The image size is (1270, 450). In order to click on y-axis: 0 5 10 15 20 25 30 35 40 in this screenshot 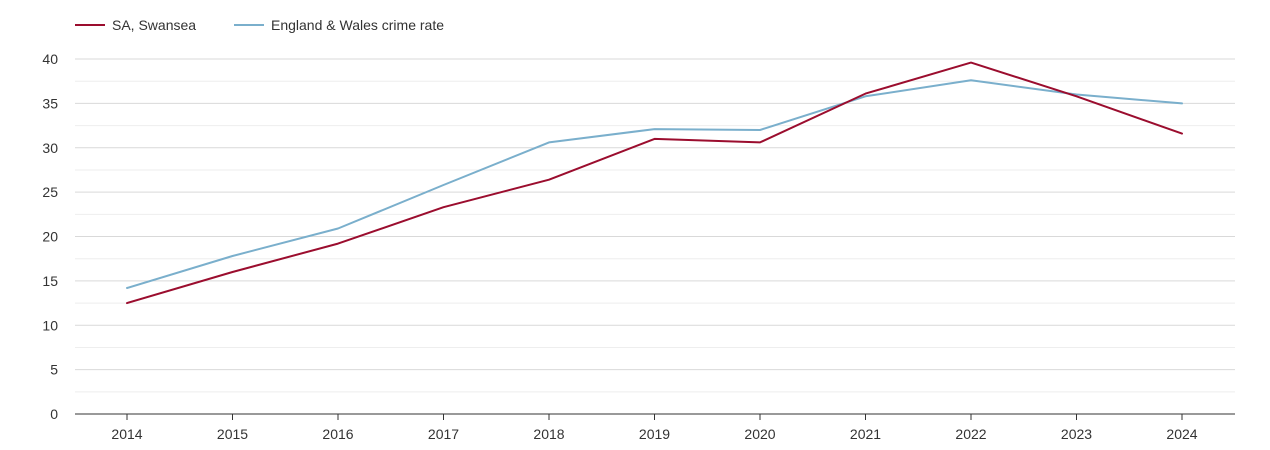, I will do `click(50, 236)`.